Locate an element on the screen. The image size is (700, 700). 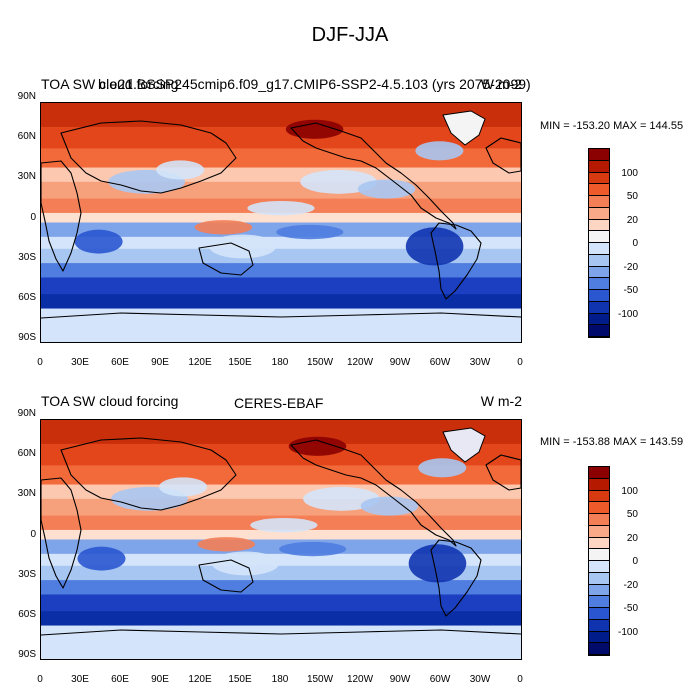
panel-left-title: TOA SW cloud forcing is located at coordinates (110, 401).